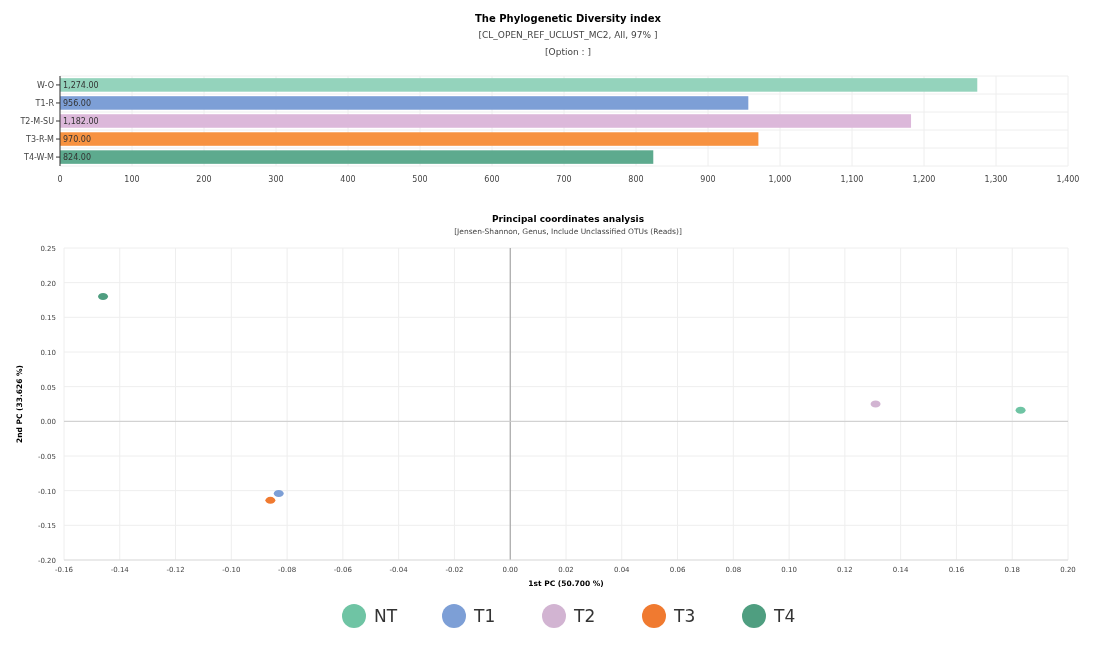 Image resolution: width=1096 pixels, height=648 pixels. I want to click on x-tick-label: 1,200, so click(924, 179).